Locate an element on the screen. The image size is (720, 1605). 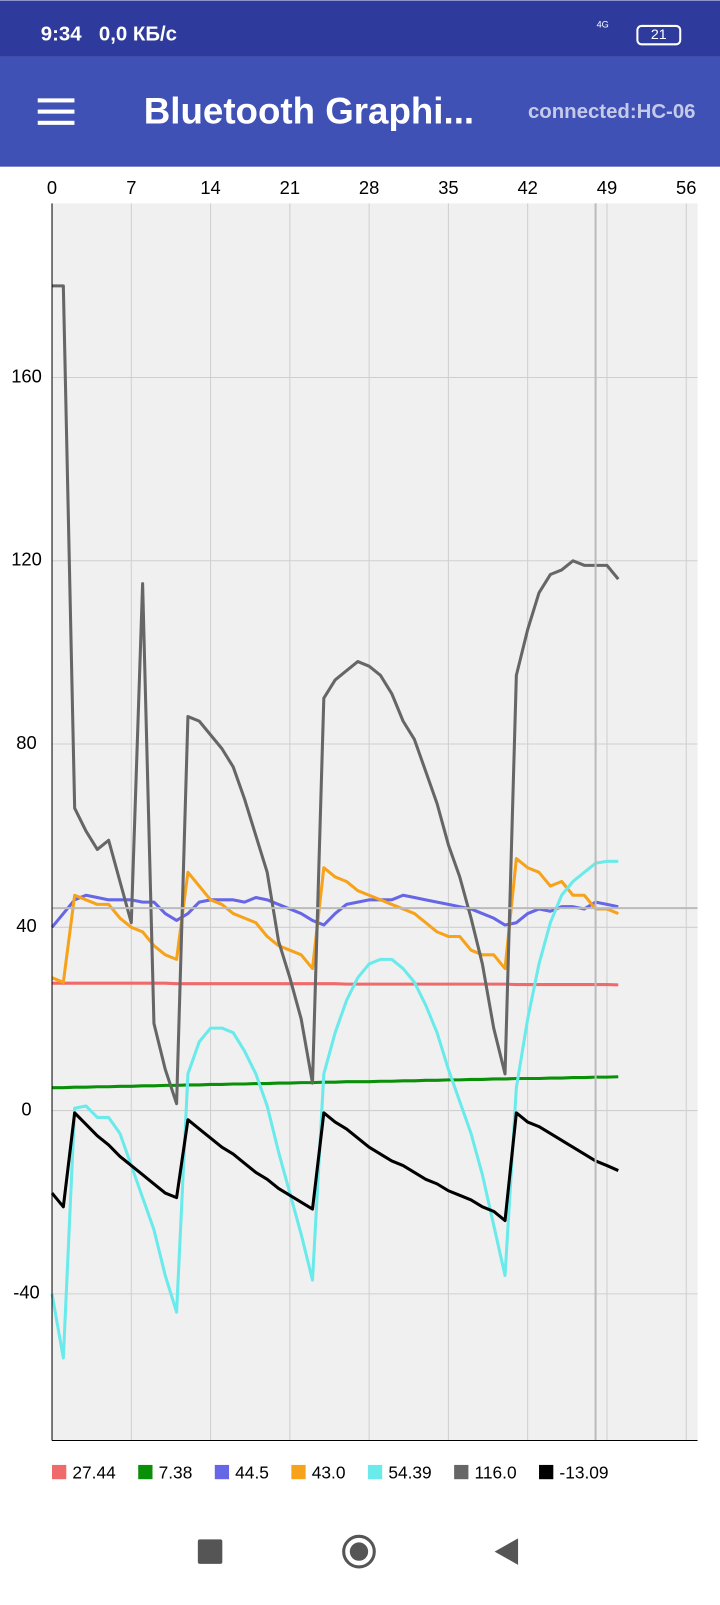
legend-label: 116.0 is located at coordinates (496, 1473).